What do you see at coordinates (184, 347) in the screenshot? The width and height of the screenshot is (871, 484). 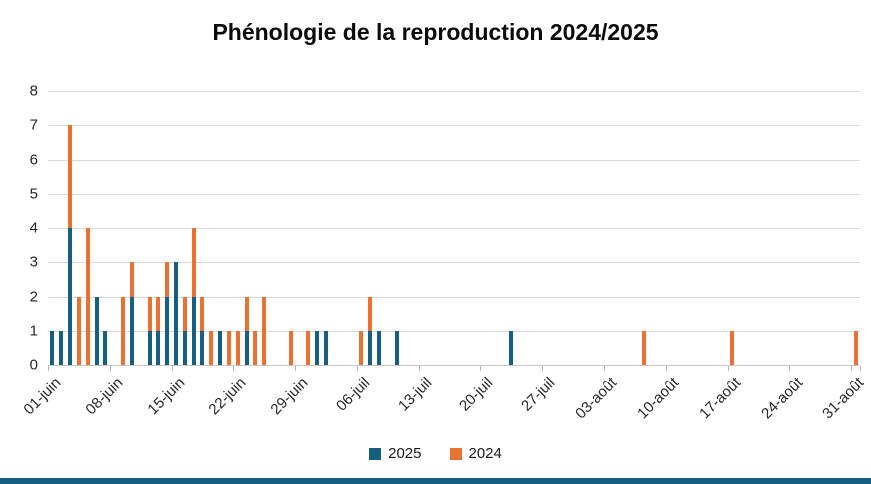 I see `bar-segment-2025-16-juin` at bounding box center [184, 347].